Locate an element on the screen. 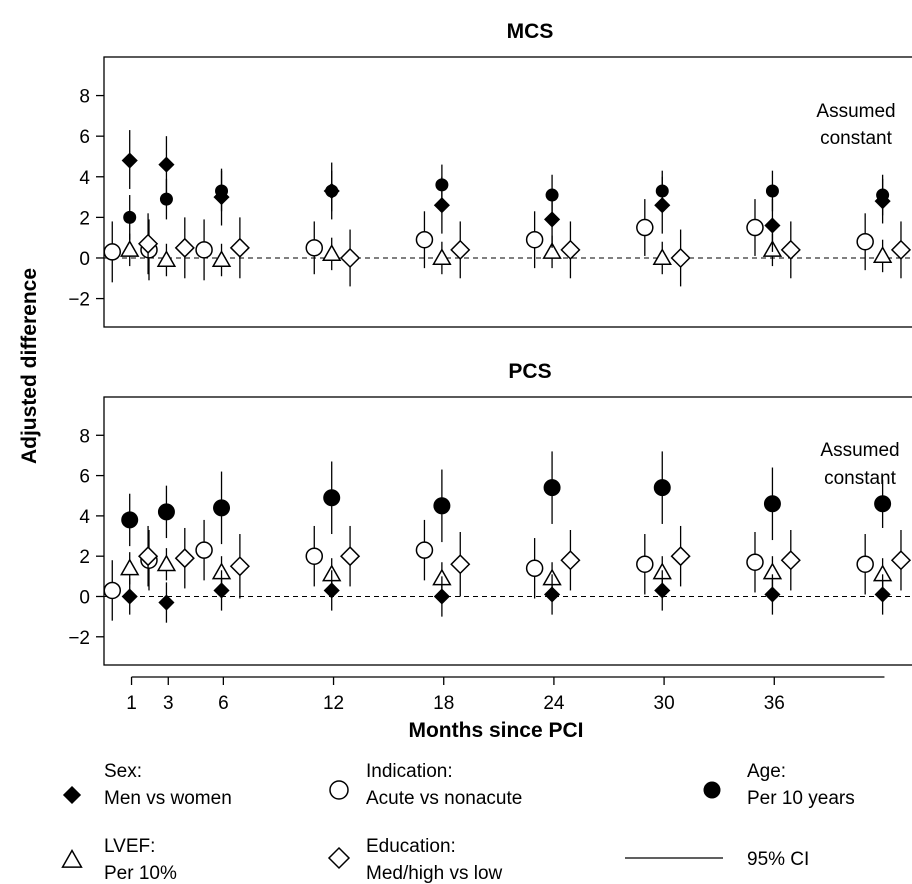 Image resolution: width=912 pixels, height=884 pixels. legend-marker-sex is located at coordinates (72, 795).